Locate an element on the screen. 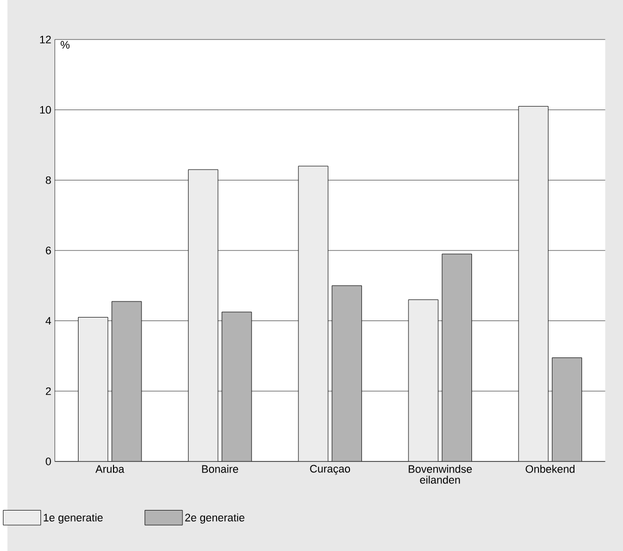 Image resolution: width=623 pixels, height=551 pixels. y-axis-title: % is located at coordinates (65, 44).